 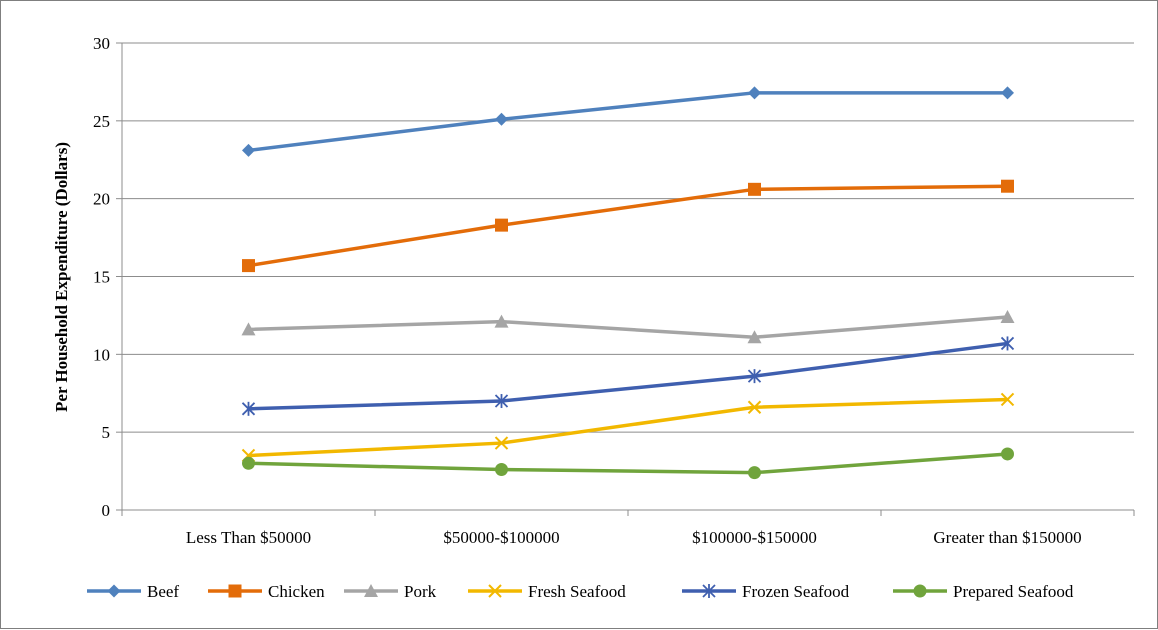 What do you see at coordinates (101, 354) in the screenshot?
I see `y-tick-label: 10` at bounding box center [101, 354].